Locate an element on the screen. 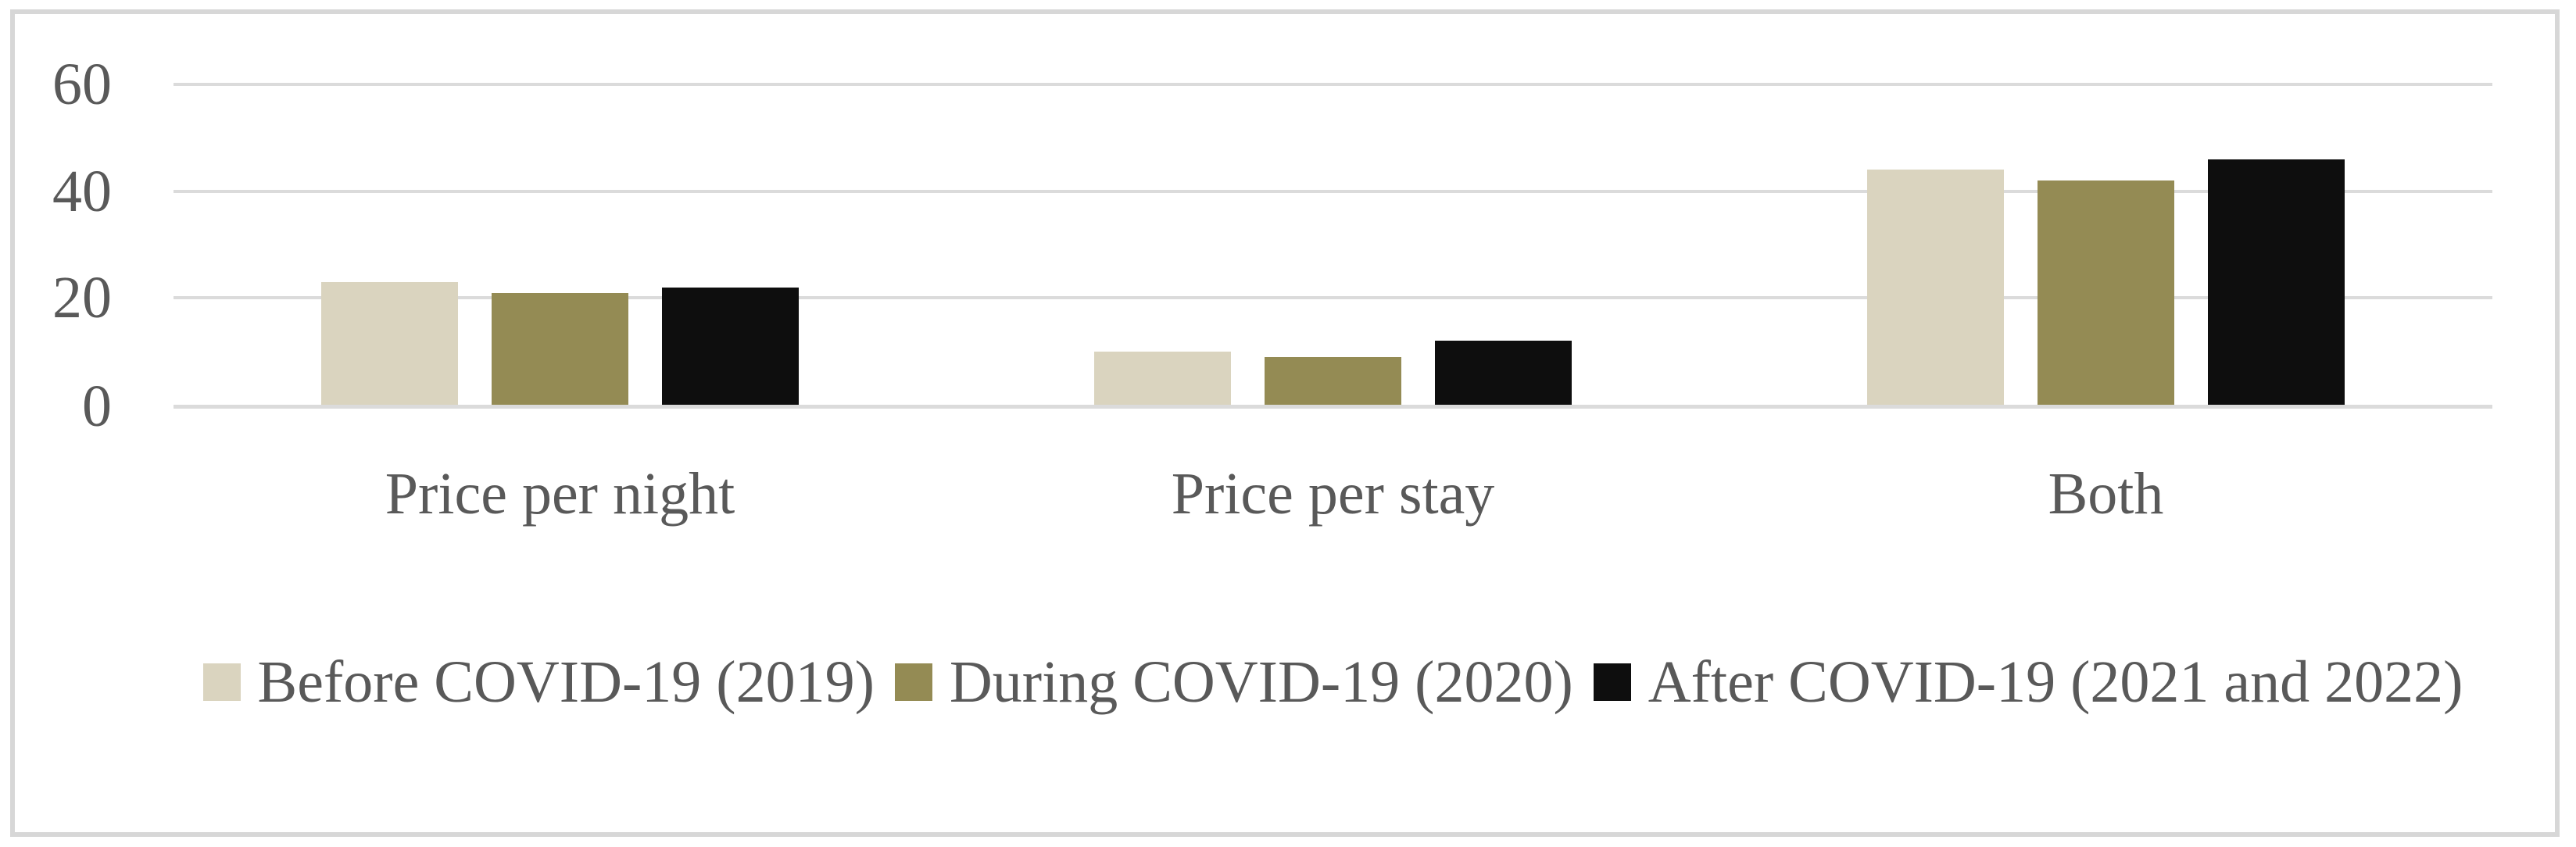 This screenshot has height=847, width=2576. legend-item: After COVID-19 (2021 and 2022) is located at coordinates (2028, 683).